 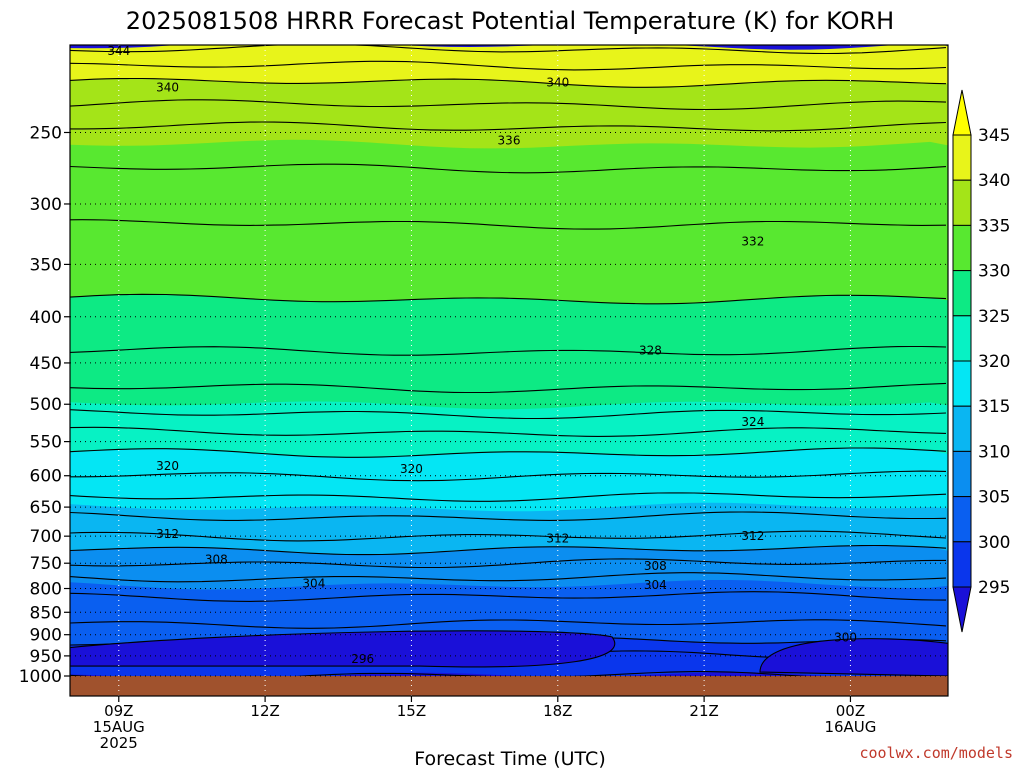 I want to click on x-axis-label: Forecast Time (UTC), so click(x=509, y=758).